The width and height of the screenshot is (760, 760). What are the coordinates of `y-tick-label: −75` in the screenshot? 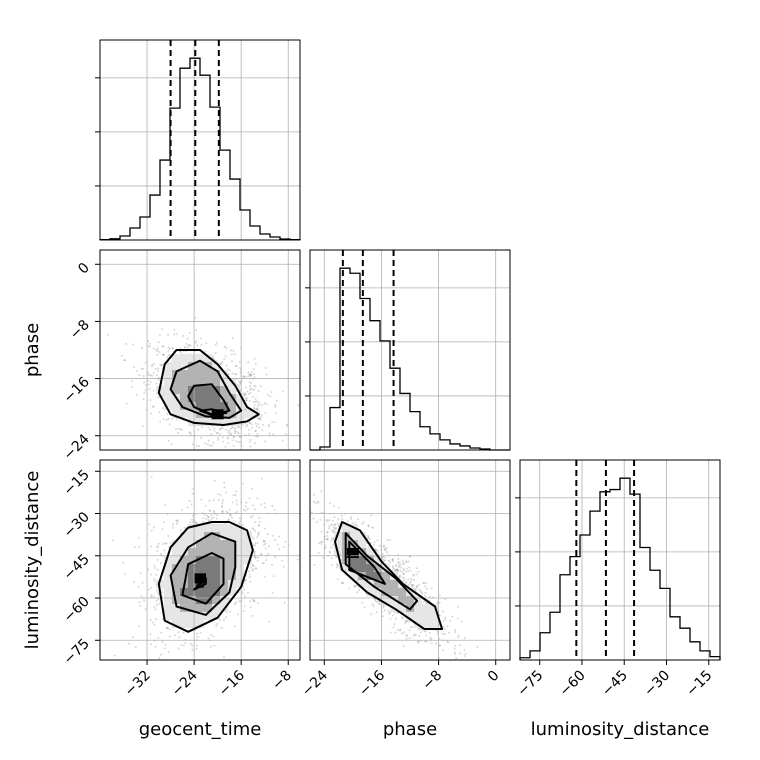 It's located at (77, 652).